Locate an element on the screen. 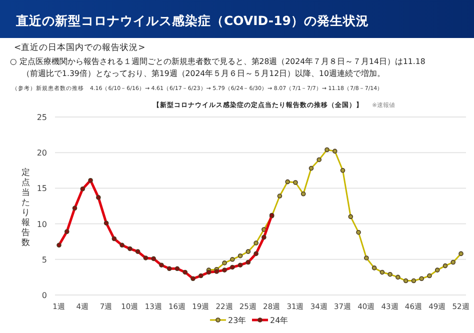  y-tick-label: 20 is located at coordinates (41, 153).